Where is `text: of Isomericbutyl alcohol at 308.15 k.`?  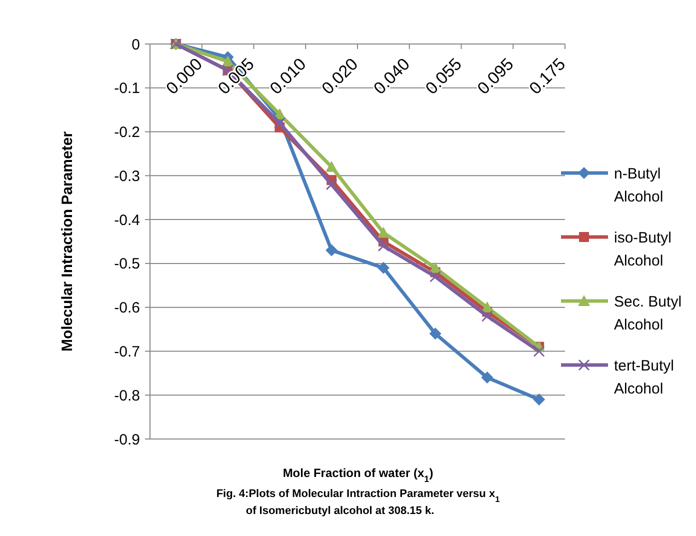 text: of Isomericbutyl alcohol at 308.15 k. is located at coordinates (340, 511).